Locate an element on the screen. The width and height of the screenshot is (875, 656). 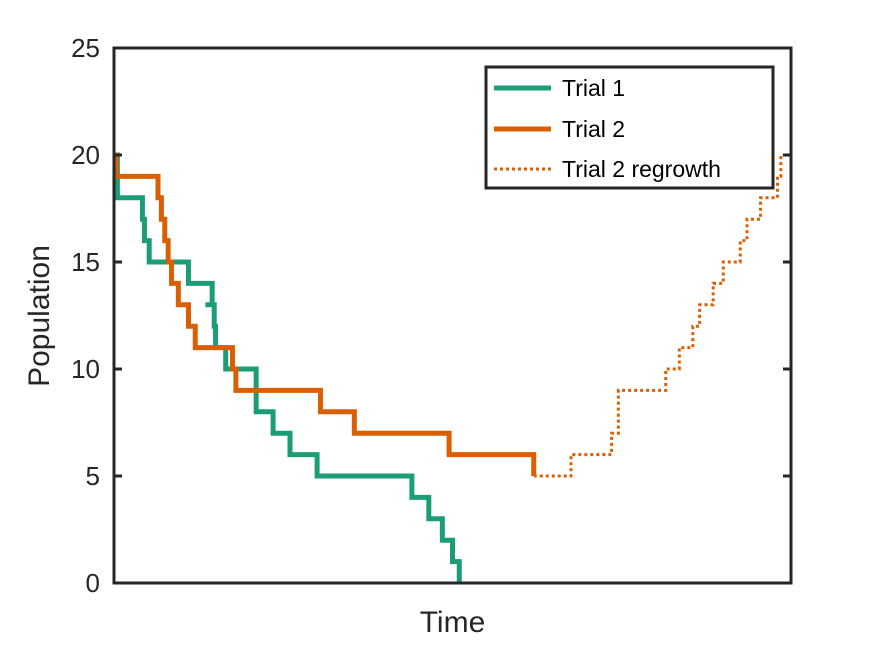
y-tick-label: 0 is located at coordinates (93, 583).